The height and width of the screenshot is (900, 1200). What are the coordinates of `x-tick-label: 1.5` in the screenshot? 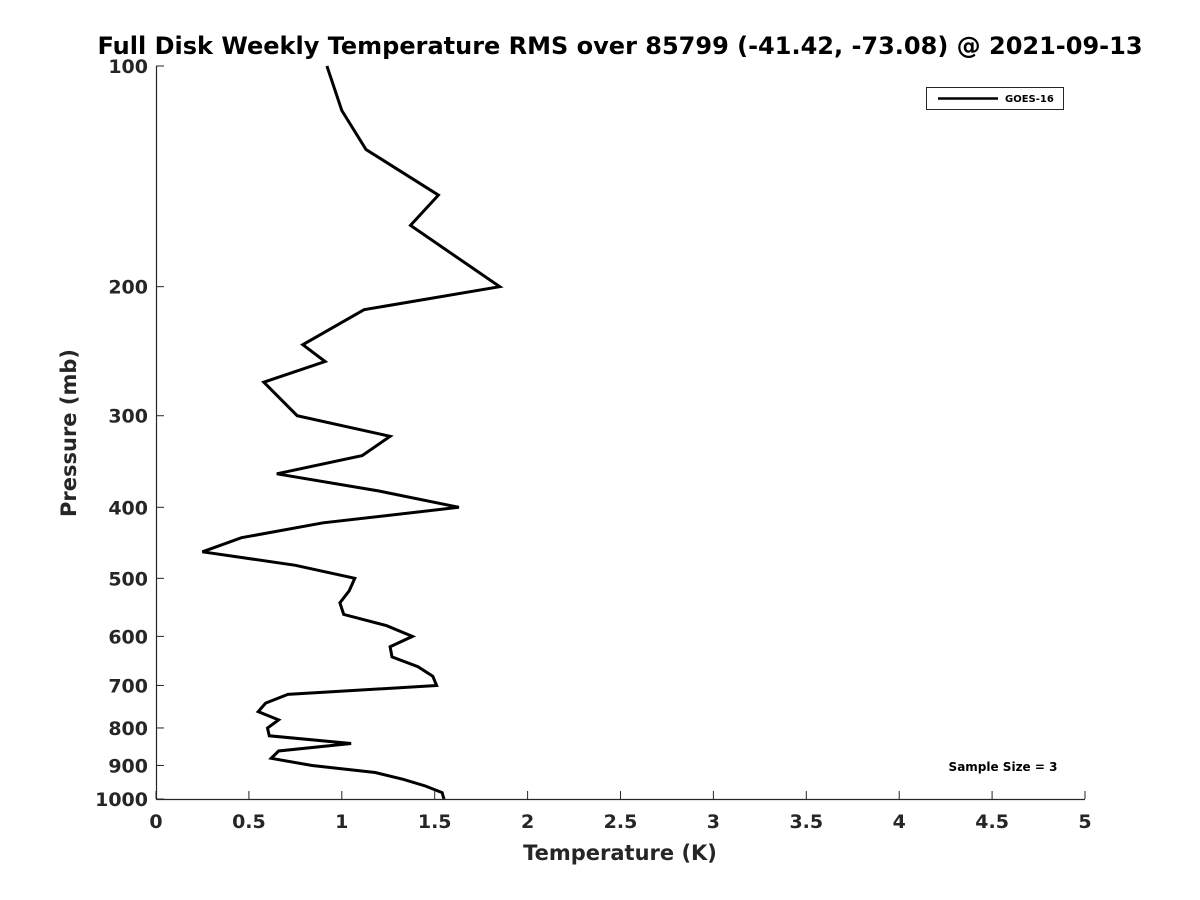 It's located at (435, 822).